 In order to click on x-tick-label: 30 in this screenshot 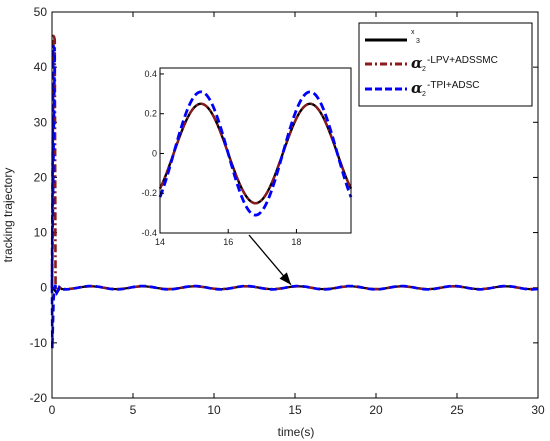, I will do `click(538, 410)`.